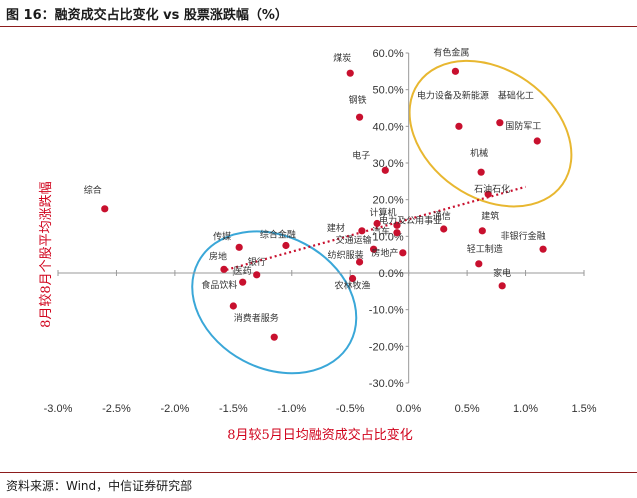 The width and height of the screenshot is (637, 498). Describe the element at coordinates (350, 409) in the screenshot. I see `x-tick-label: -0.5%` at that location.